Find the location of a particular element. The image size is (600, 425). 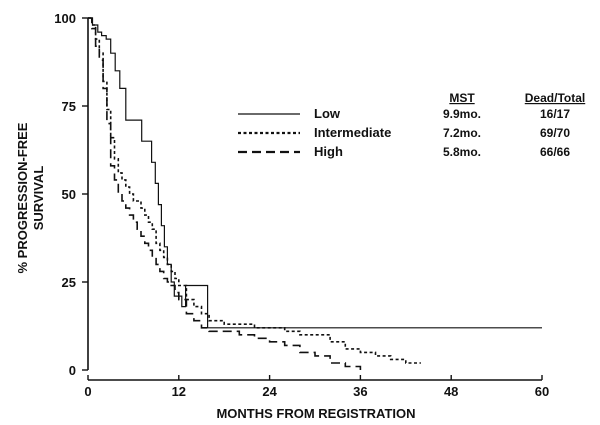

y-ticks: 0 25 50 75 100 is located at coordinates (71, 194).